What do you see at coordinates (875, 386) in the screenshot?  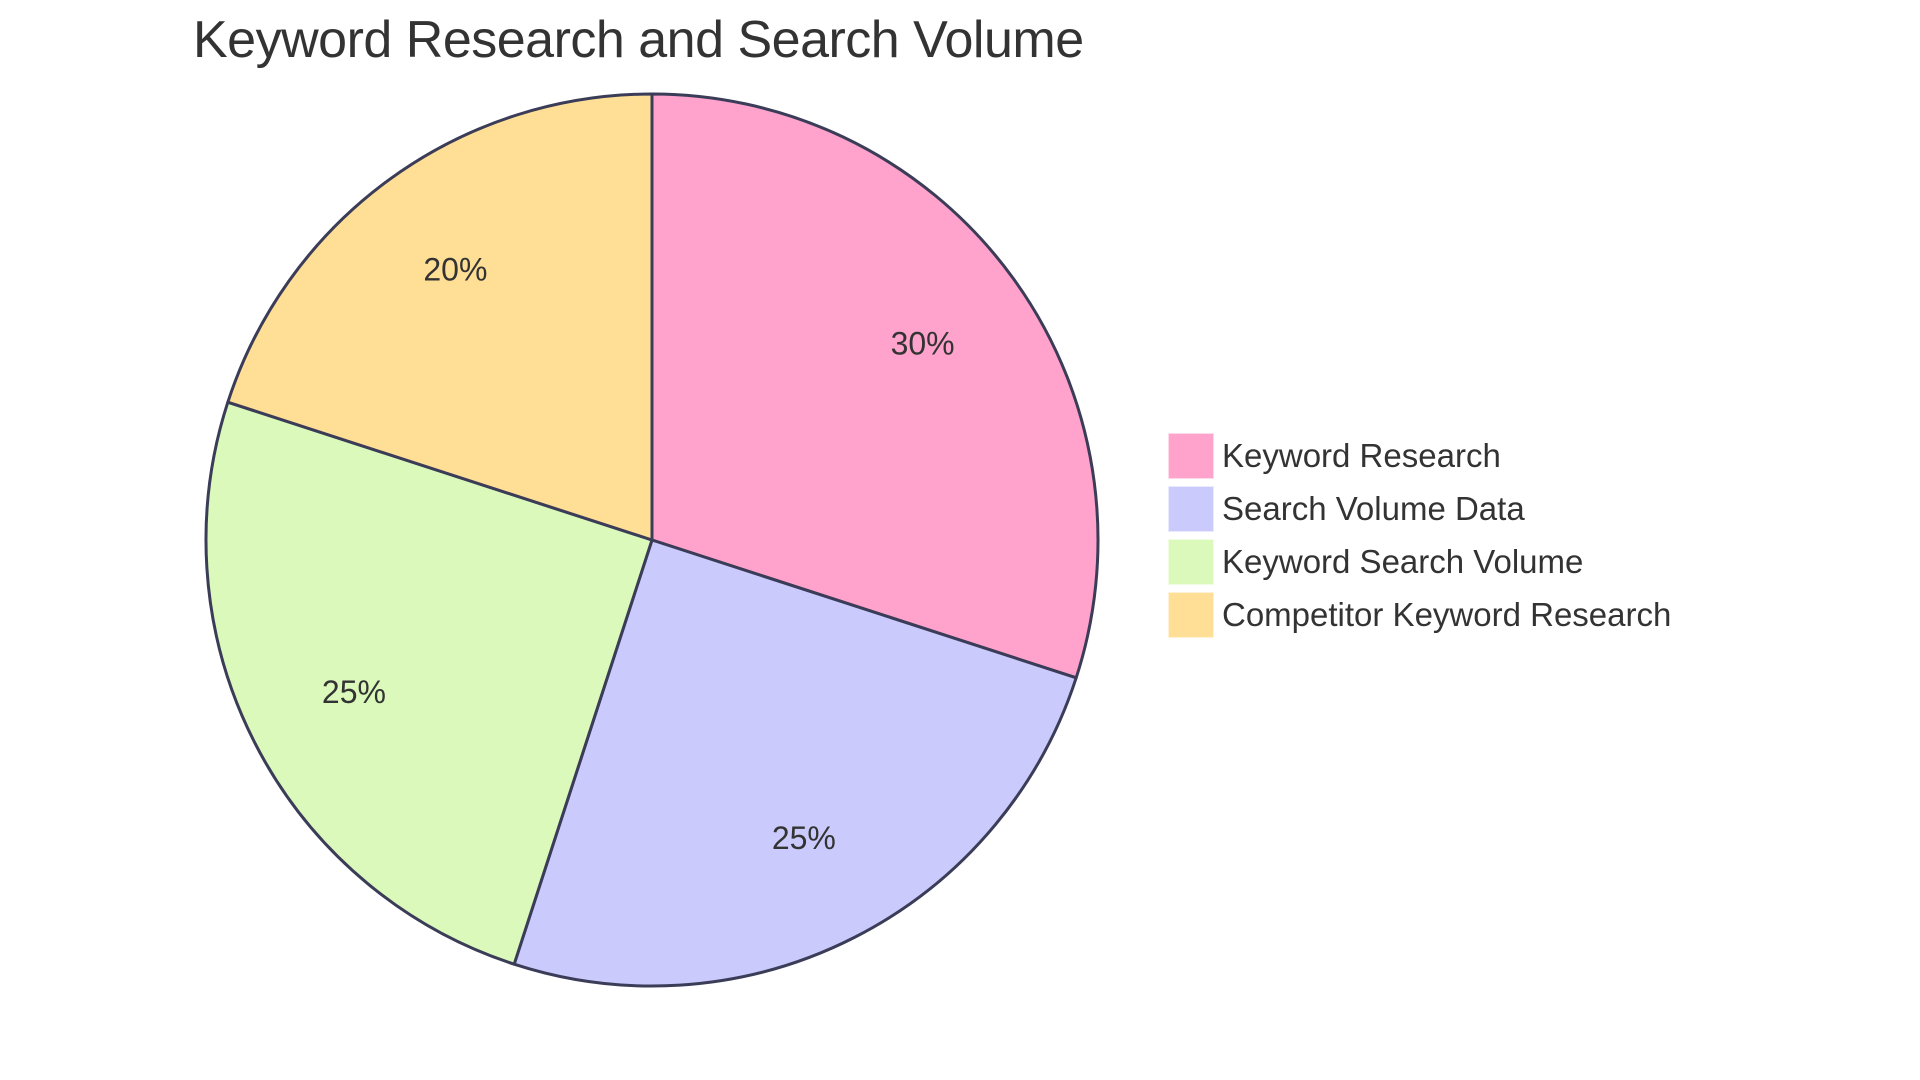 I see `pie-slice-keyword-research` at bounding box center [875, 386].